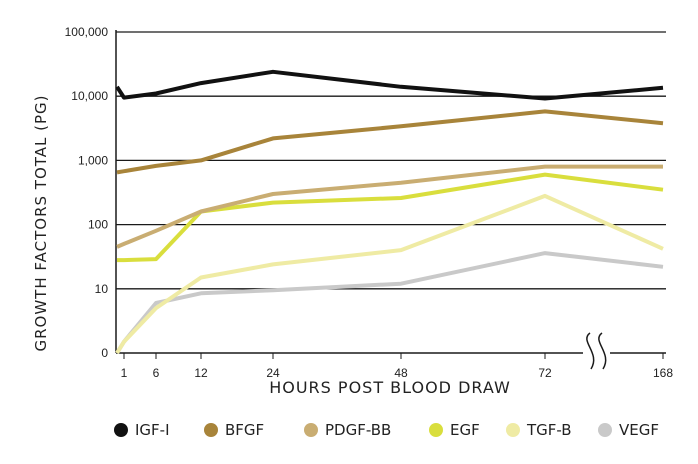  Describe the element at coordinates (389, 85) in the screenshot. I see `series-line-igf-i` at that location.